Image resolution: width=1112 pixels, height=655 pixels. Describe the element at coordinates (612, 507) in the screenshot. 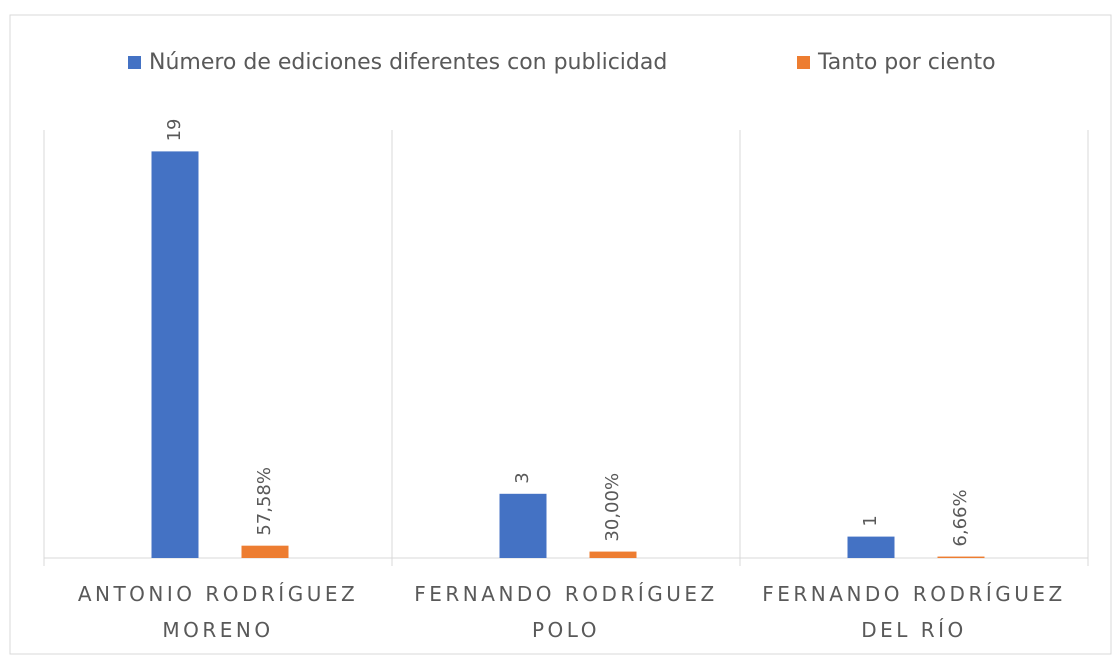

I see `data-label: 30,00%` at that location.